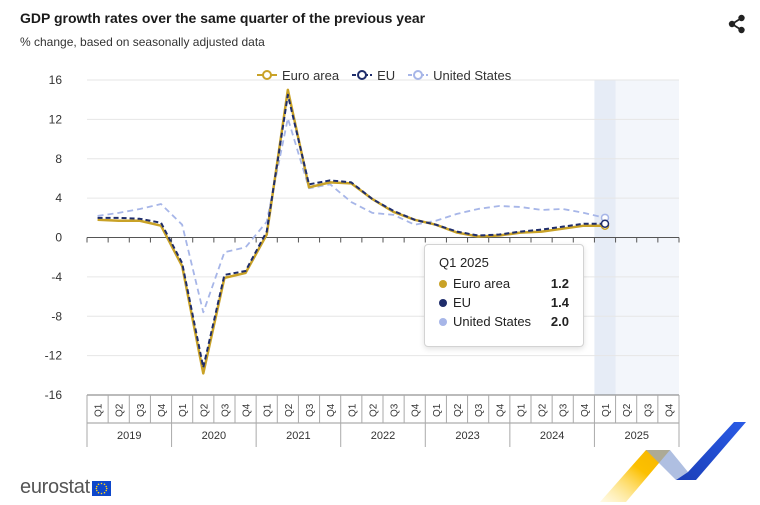 The width and height of the screenshot is (760, 505). I want to click on legend-item-euro-area: Euro area, so click(297, 75).